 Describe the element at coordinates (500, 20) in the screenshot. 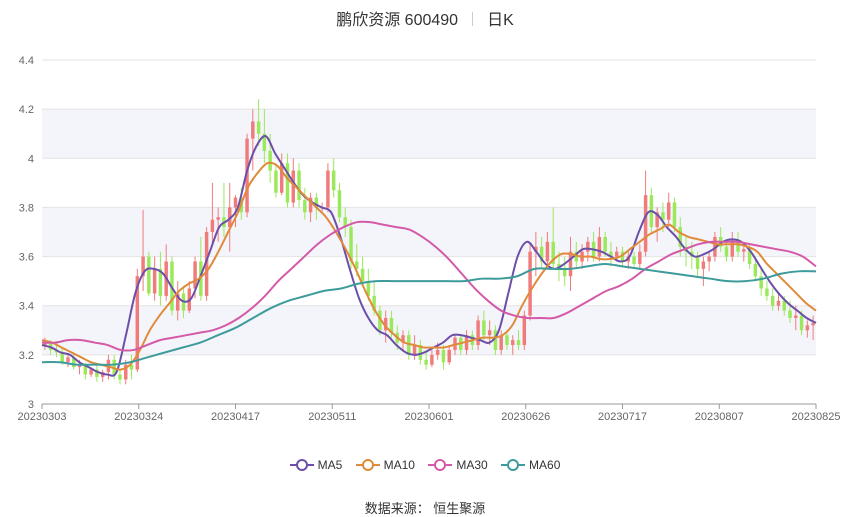

I see `chart-title-period: 日K` at that location.